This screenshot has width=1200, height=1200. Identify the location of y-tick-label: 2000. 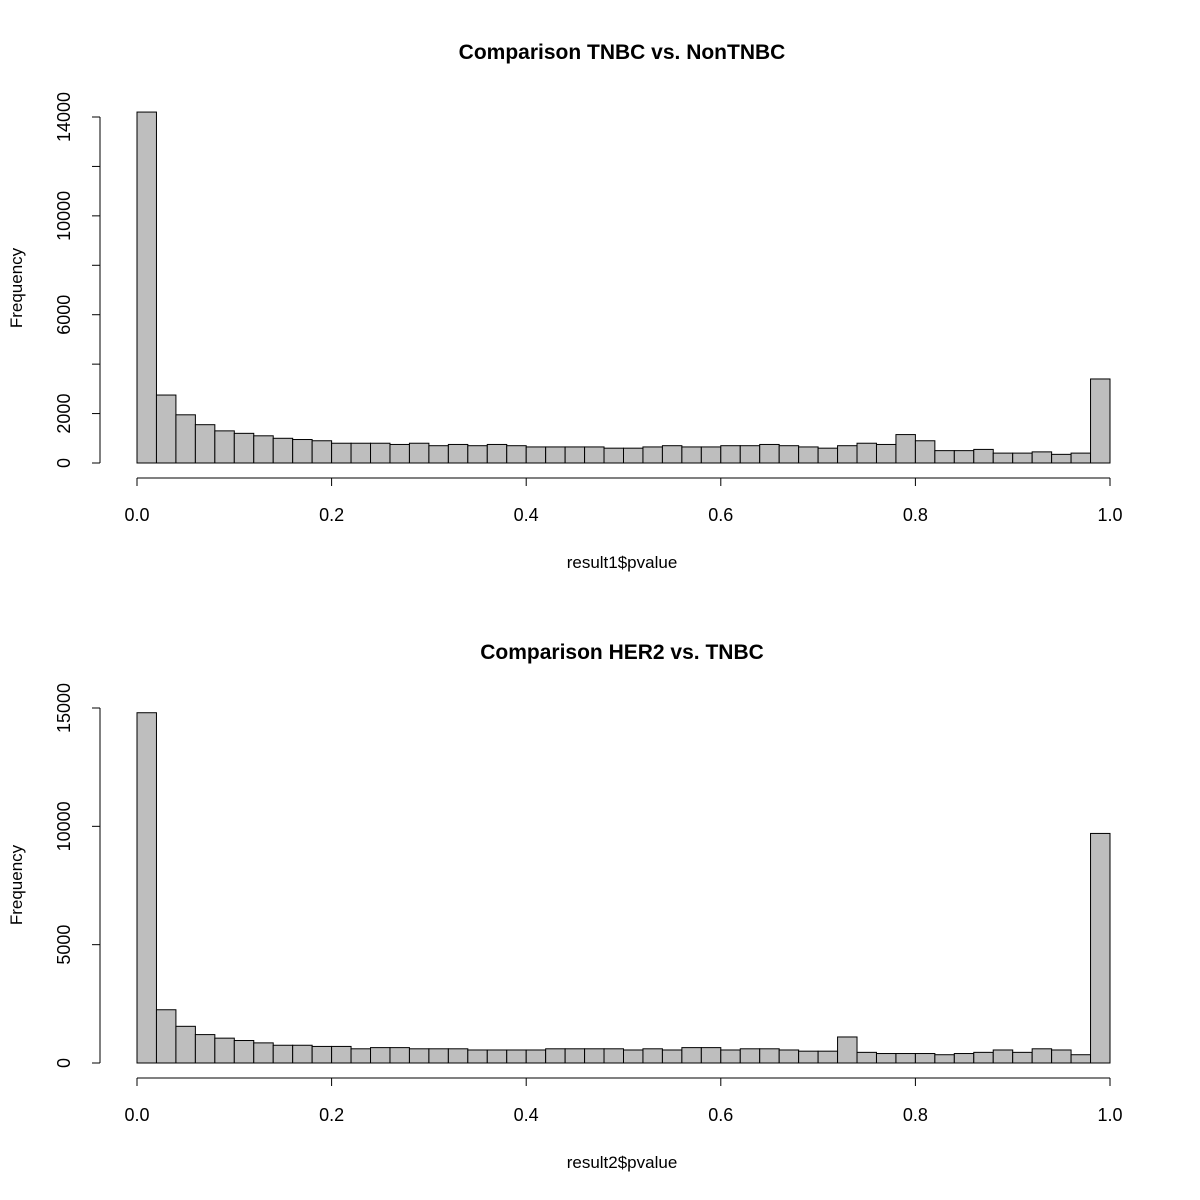
(64, 414).